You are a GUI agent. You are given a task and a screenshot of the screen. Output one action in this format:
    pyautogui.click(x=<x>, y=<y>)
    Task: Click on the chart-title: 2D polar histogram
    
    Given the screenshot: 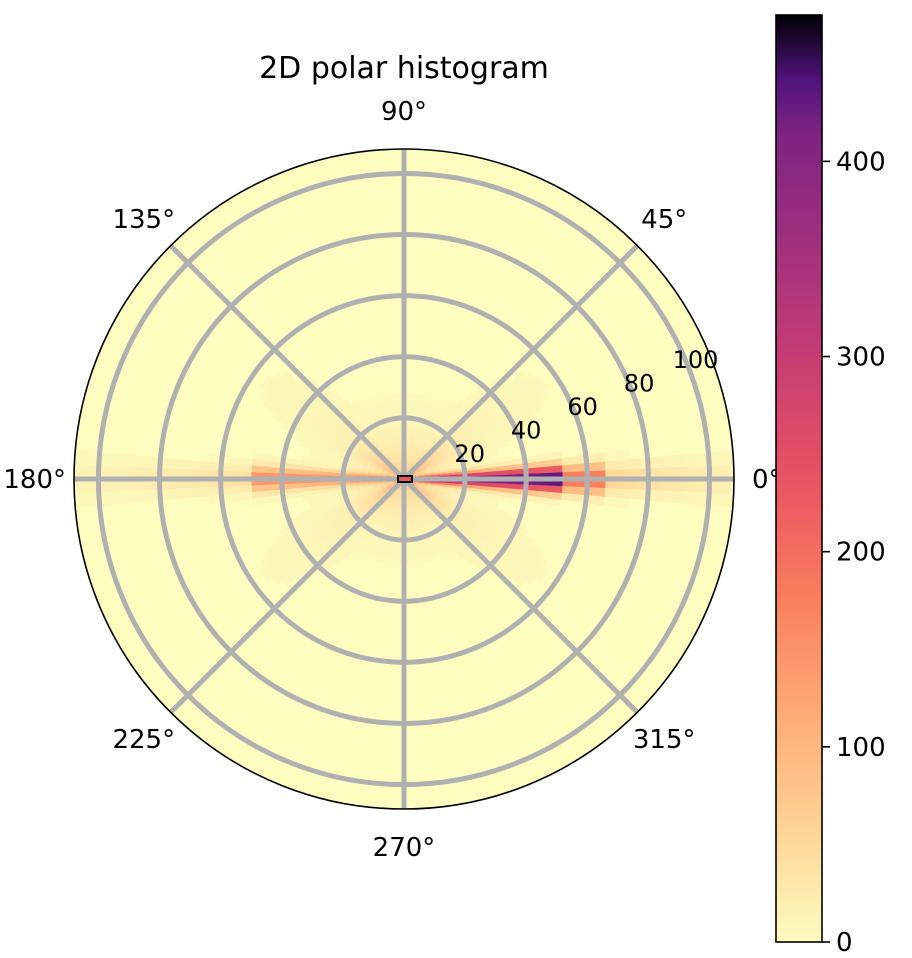 What is the action you would take?
    pyautogui.click(x=404, y=68)
    